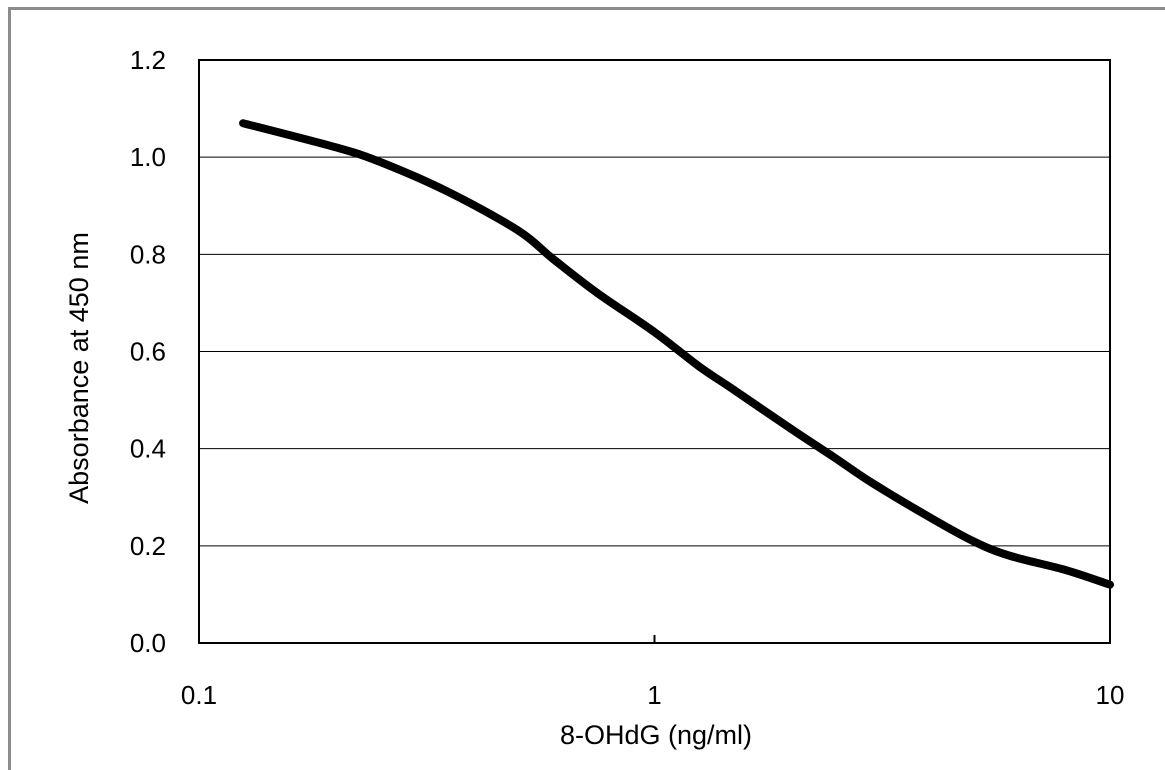 The height and width of the screenshot is (770, 1165). I want to click on y-tick-label: 0.6, so click(148, 352).